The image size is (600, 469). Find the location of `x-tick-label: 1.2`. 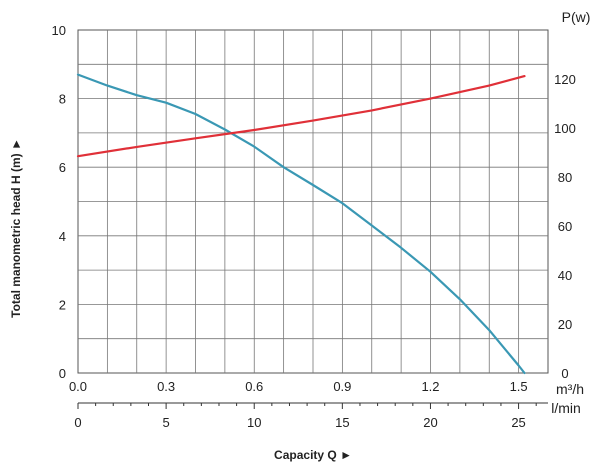

x-tick-label: 1.2 is located at coordinates (430, 386).